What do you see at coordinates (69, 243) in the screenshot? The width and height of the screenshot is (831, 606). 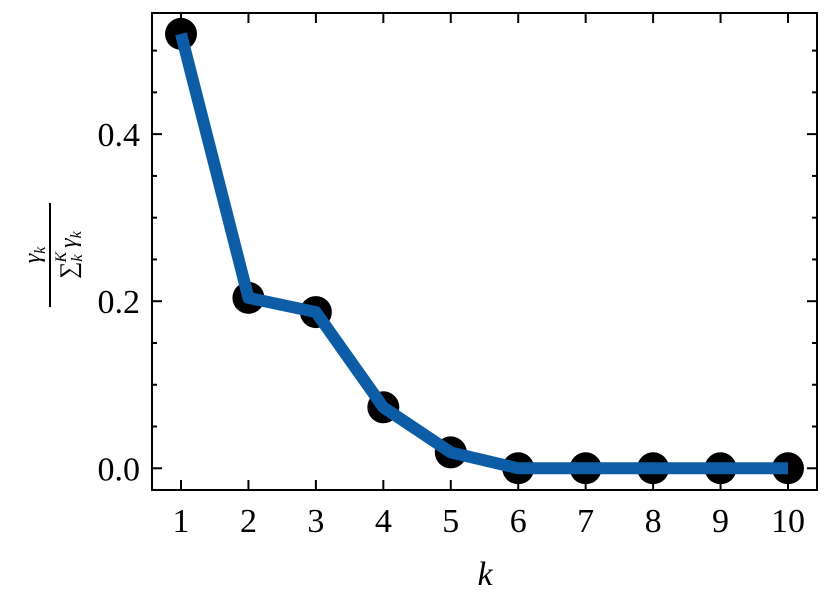 I see `y-label-tail: γ` at bounding box center [69, 243].